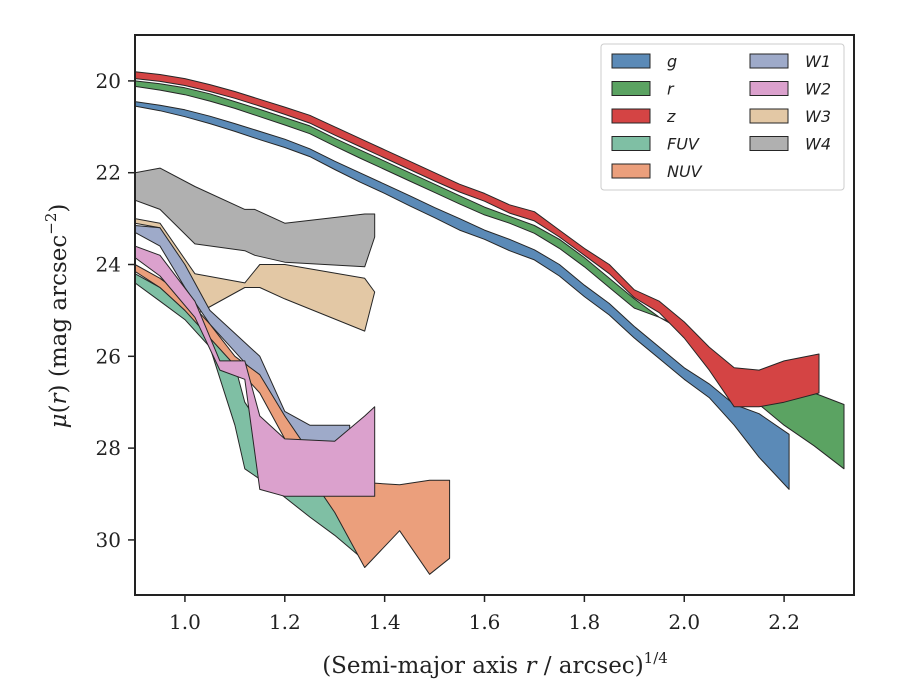  I want to click on legend-label-nuv: NUV, so click(685, 171).